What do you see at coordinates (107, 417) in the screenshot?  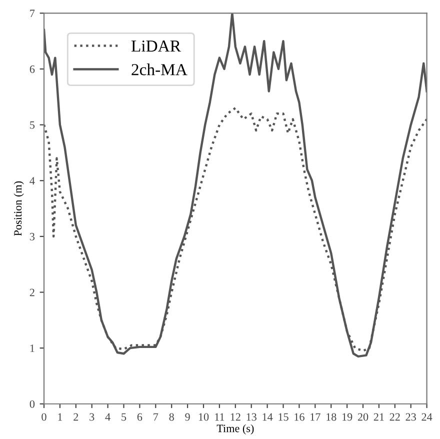 I see `x-tick-label: 4` at bounding box center [107, 417].